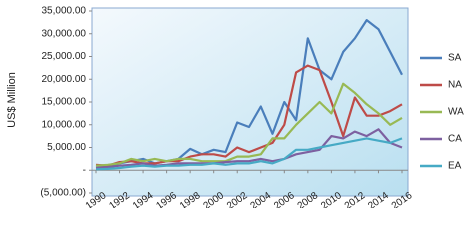  Describe the element at coordinates (64, 79) in the screenshot. I see `y-tick-label: 20,000.00` at that location.